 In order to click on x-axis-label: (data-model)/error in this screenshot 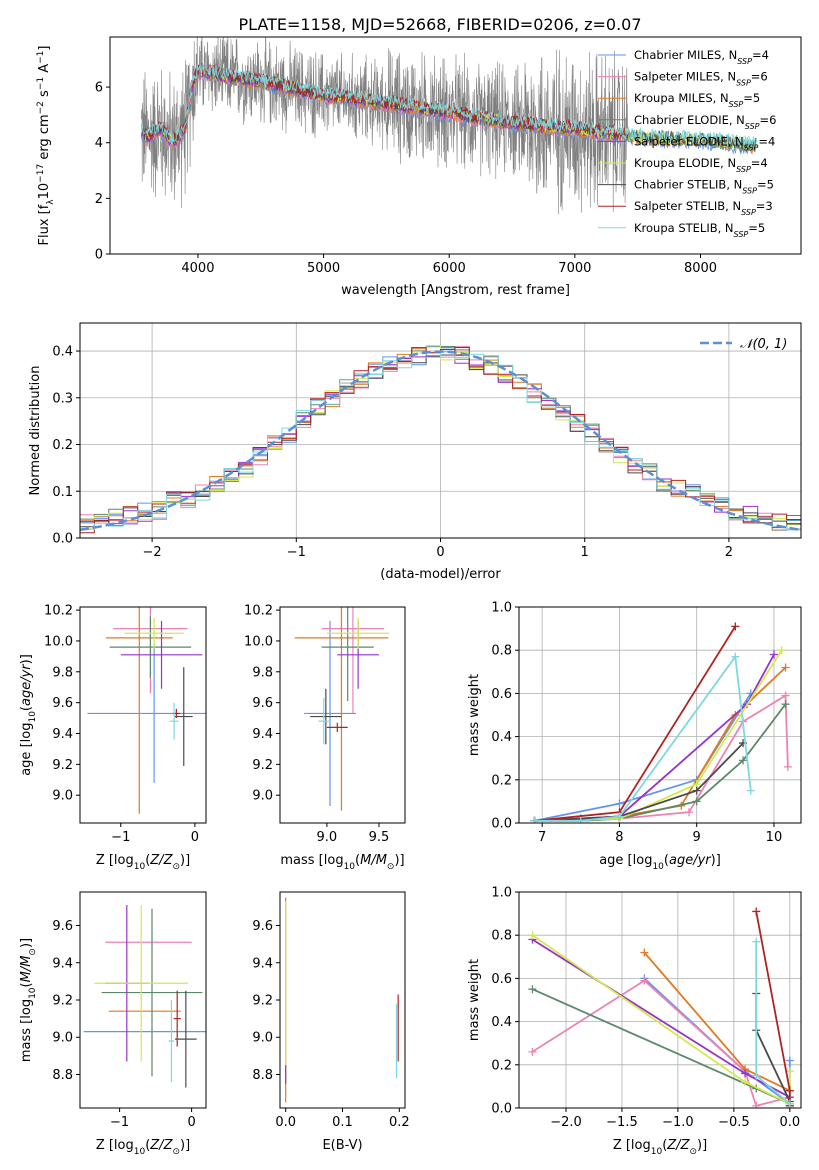, I will do `click(440, 574)`.